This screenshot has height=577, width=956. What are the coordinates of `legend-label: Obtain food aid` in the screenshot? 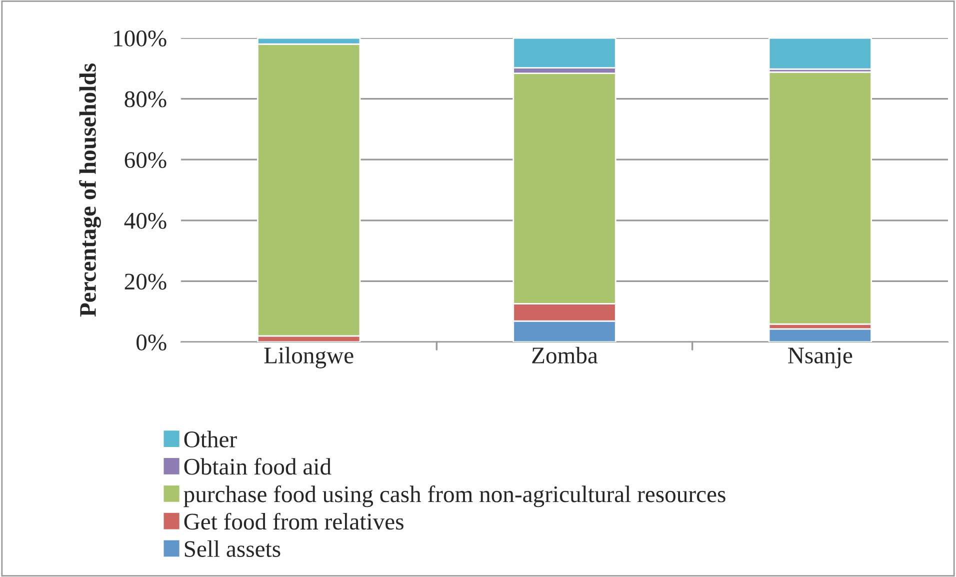 It's located at (258, 466).